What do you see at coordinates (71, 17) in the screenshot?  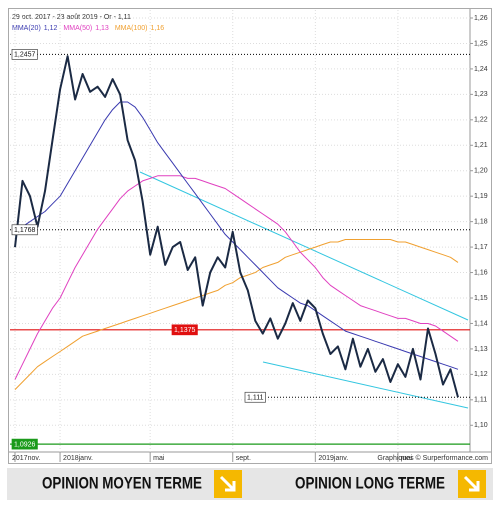 I see `chart-title: 29 oct. 2017 - 23 août 2019 - Or - 1,11` at bounding box center [71, 17].